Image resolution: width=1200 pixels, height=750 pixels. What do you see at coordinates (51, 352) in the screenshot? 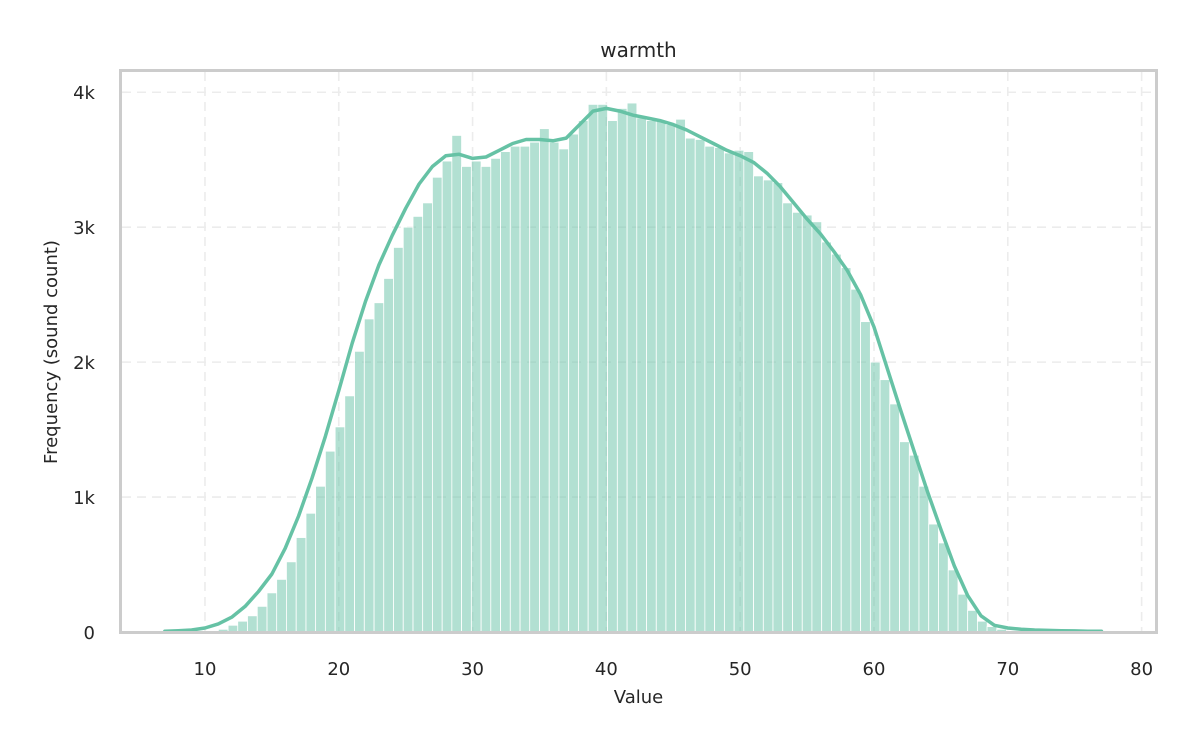
I see `y-axis-label: Frequency (sound count)` at bounding box center [51, 352].